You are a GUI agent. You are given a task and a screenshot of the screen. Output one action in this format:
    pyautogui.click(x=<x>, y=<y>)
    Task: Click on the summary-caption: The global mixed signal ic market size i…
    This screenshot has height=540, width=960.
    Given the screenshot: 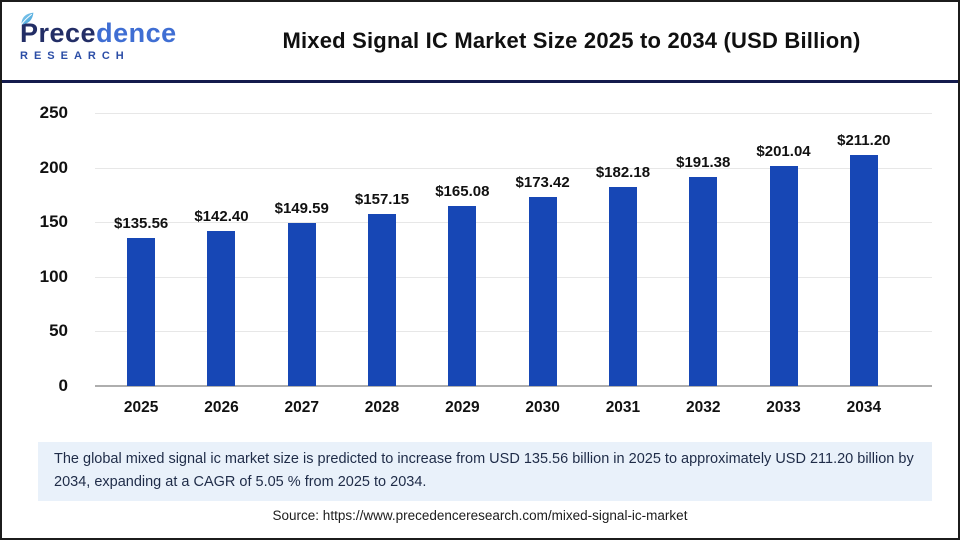 What is the action you would take?
    pyautogui.click(x=485, y=471)
    